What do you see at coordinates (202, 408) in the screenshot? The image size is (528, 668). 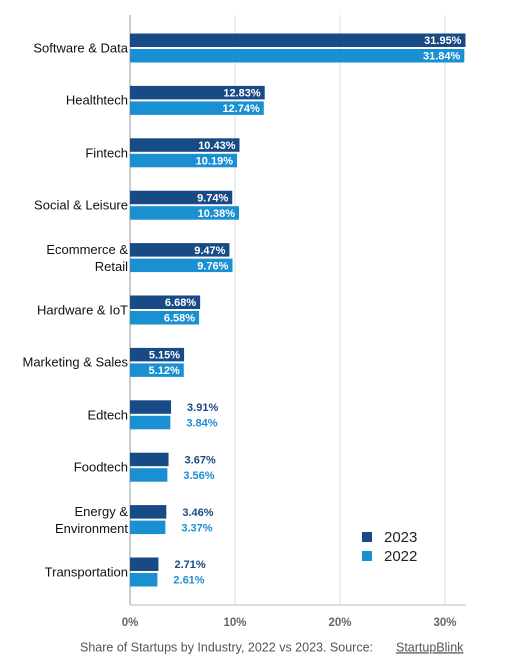 I see `value-label: 3.91%` at bounding box center [202, 408].